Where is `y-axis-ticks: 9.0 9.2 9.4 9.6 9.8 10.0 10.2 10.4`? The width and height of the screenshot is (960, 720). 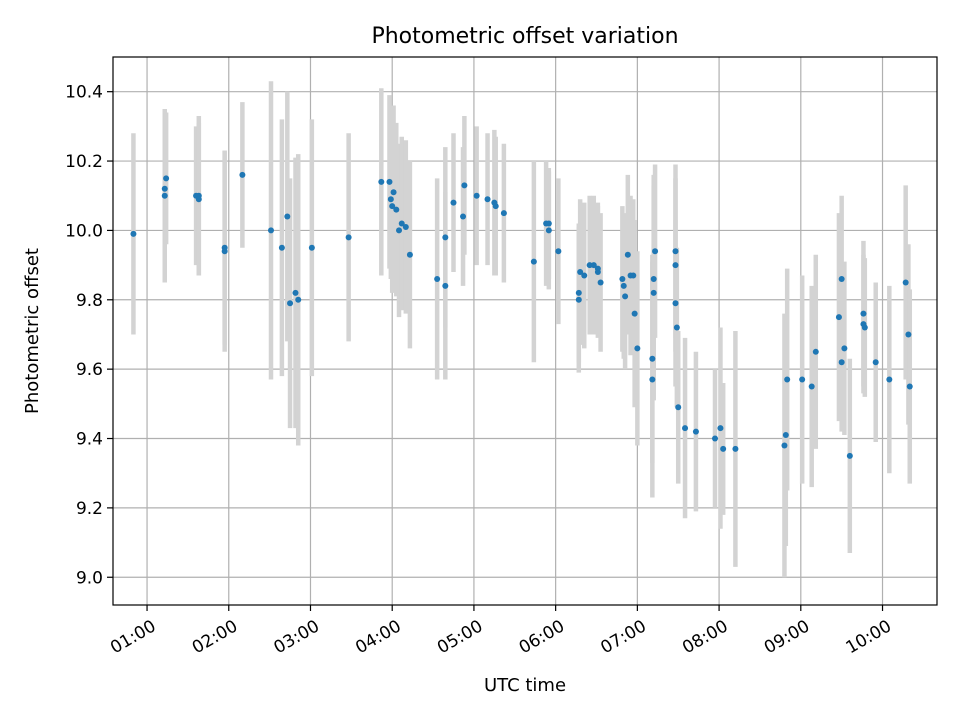
y-axis-ticks: 9.0 9.2 9.4 9.6 9.8 10.0 10.2 10.4 is located at coordinates (89, 335).